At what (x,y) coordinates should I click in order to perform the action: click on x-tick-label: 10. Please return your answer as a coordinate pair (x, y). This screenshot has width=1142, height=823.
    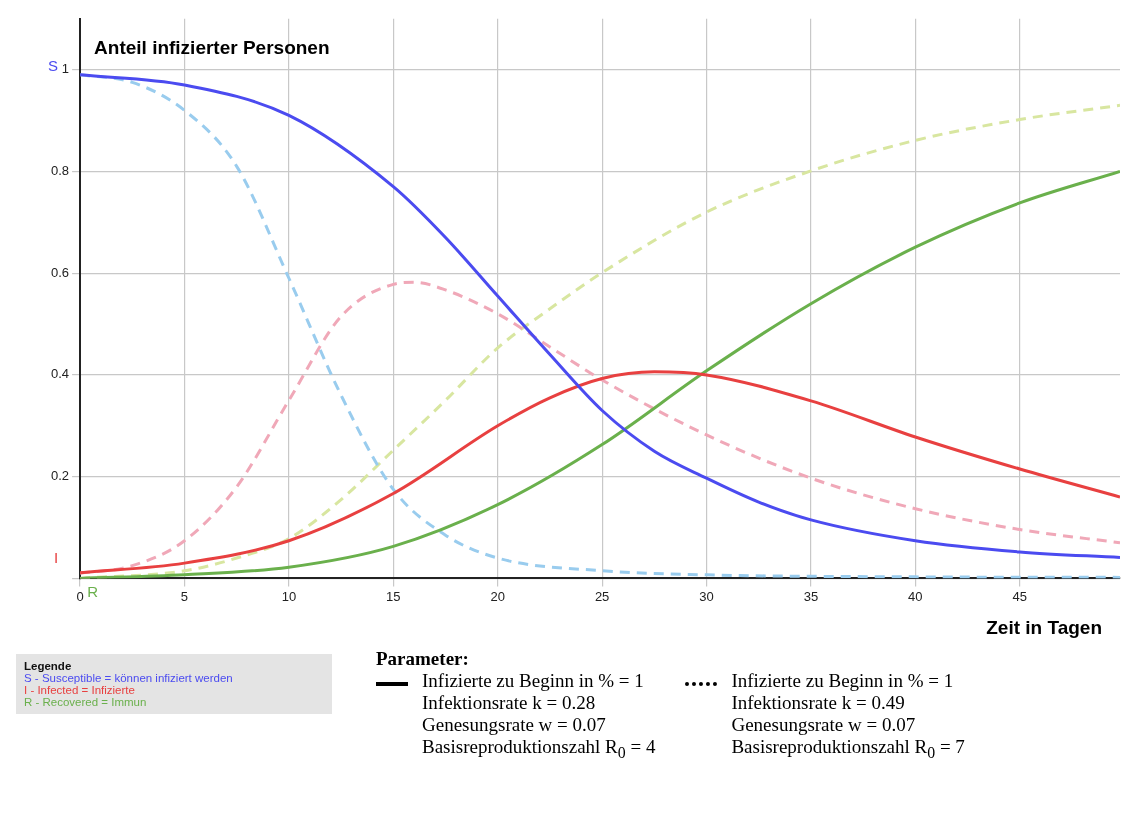
    Looking at the image, I should click on (289, 596).